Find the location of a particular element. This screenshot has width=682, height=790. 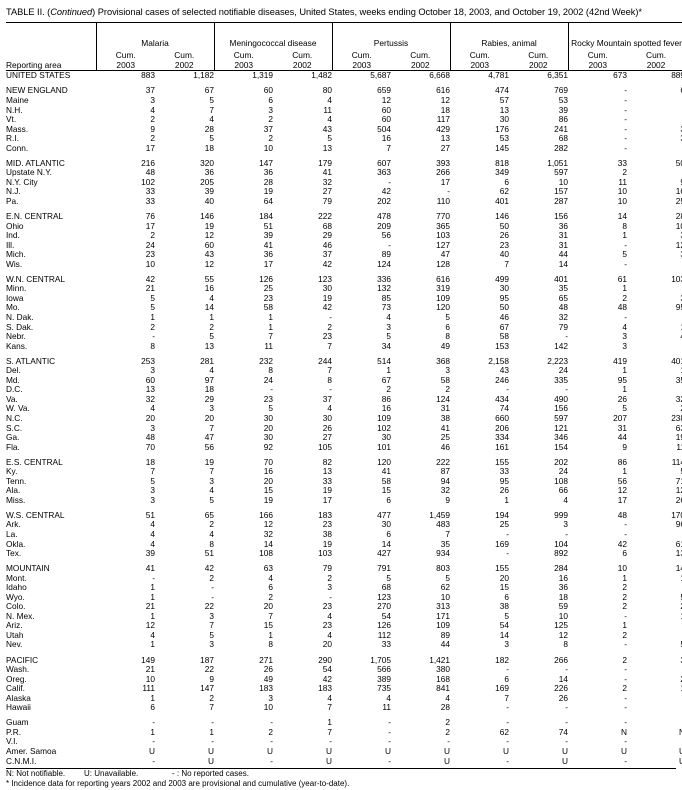

row-reporting-area: Maine is located at coordinates (17, 100).